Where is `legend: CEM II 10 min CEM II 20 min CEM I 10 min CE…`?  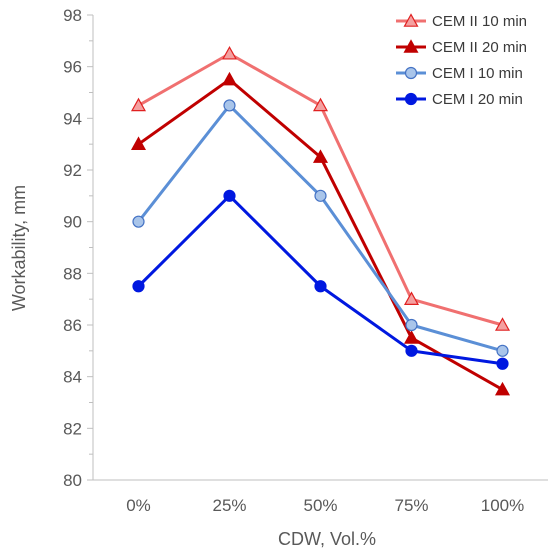
legend: CEM II 10 min CEM II 20 min CEM I 10 min CE… is located at coordinates (461, 60).